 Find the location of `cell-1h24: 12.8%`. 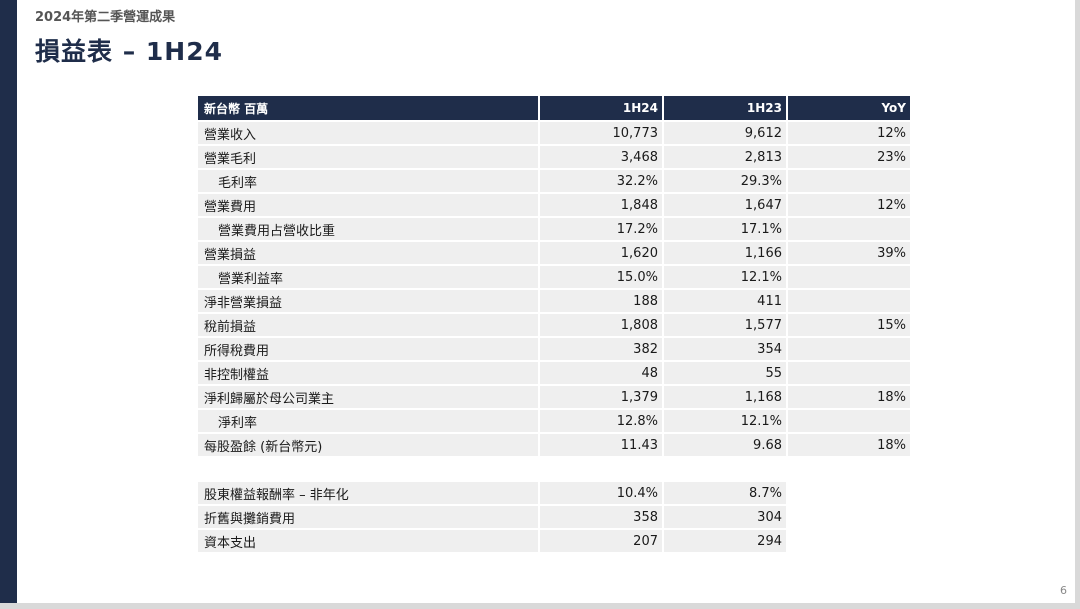

cell-1h24: 12.8% is located at coordinates (602, 422).